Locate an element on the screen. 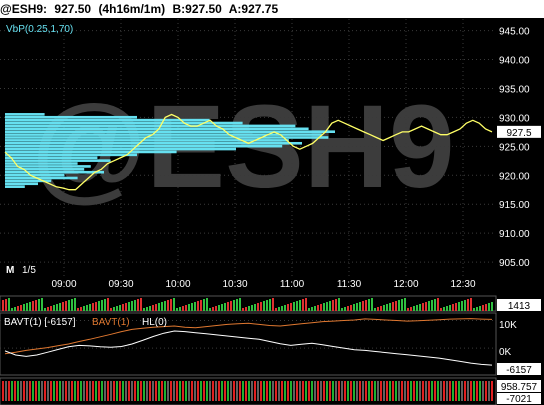 This screenshot has width=544, height=405. last-price-box is located at coordinates (519, 131).